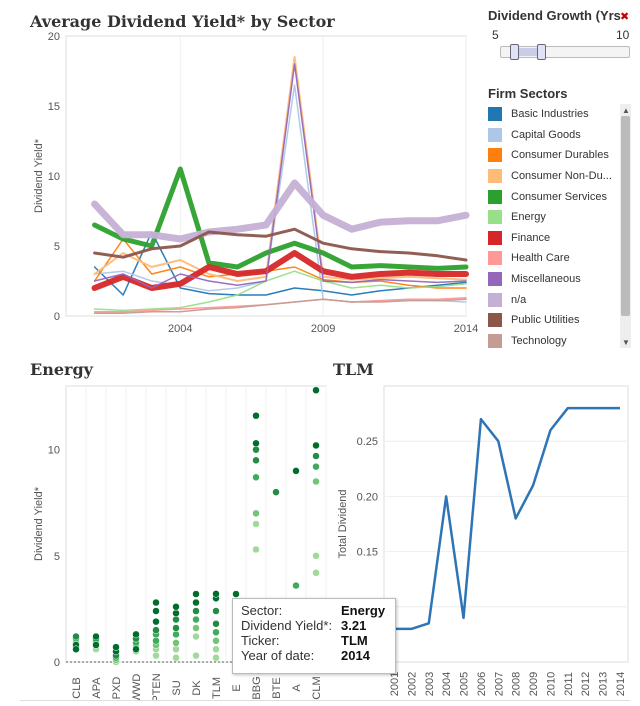  What do you see at coordinates (623, 35) in the screenshot?
I see `slider-max-label: 10` at bounding box center [623, 35].